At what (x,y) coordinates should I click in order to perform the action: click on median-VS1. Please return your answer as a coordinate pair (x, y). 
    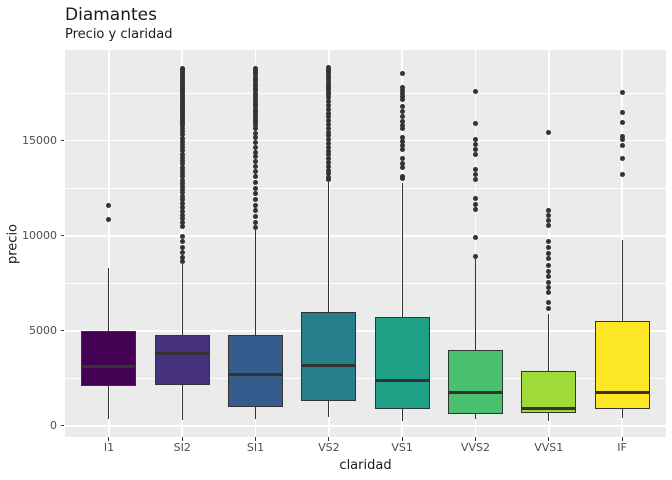
    Looking at the image, I should click on (402, 380).